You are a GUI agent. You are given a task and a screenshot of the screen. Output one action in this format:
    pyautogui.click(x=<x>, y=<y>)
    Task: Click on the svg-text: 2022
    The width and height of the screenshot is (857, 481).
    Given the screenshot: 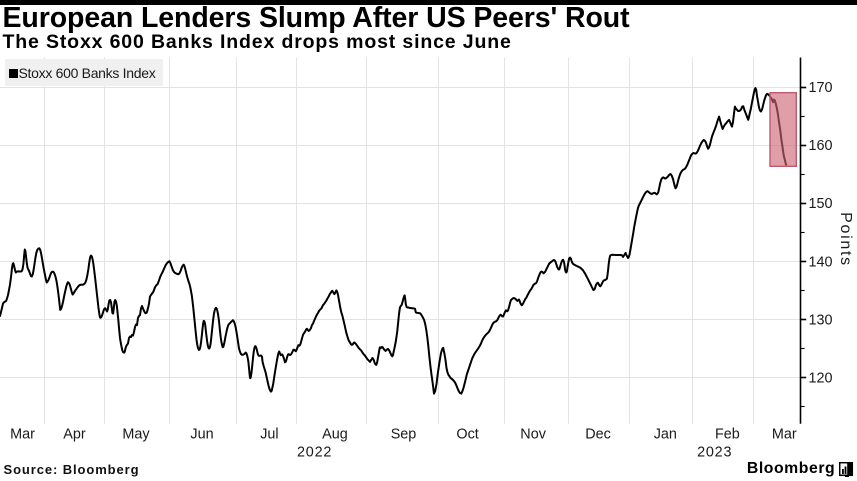 What is the action you would take?
    pyautogui.click(x=314, y=452)
    